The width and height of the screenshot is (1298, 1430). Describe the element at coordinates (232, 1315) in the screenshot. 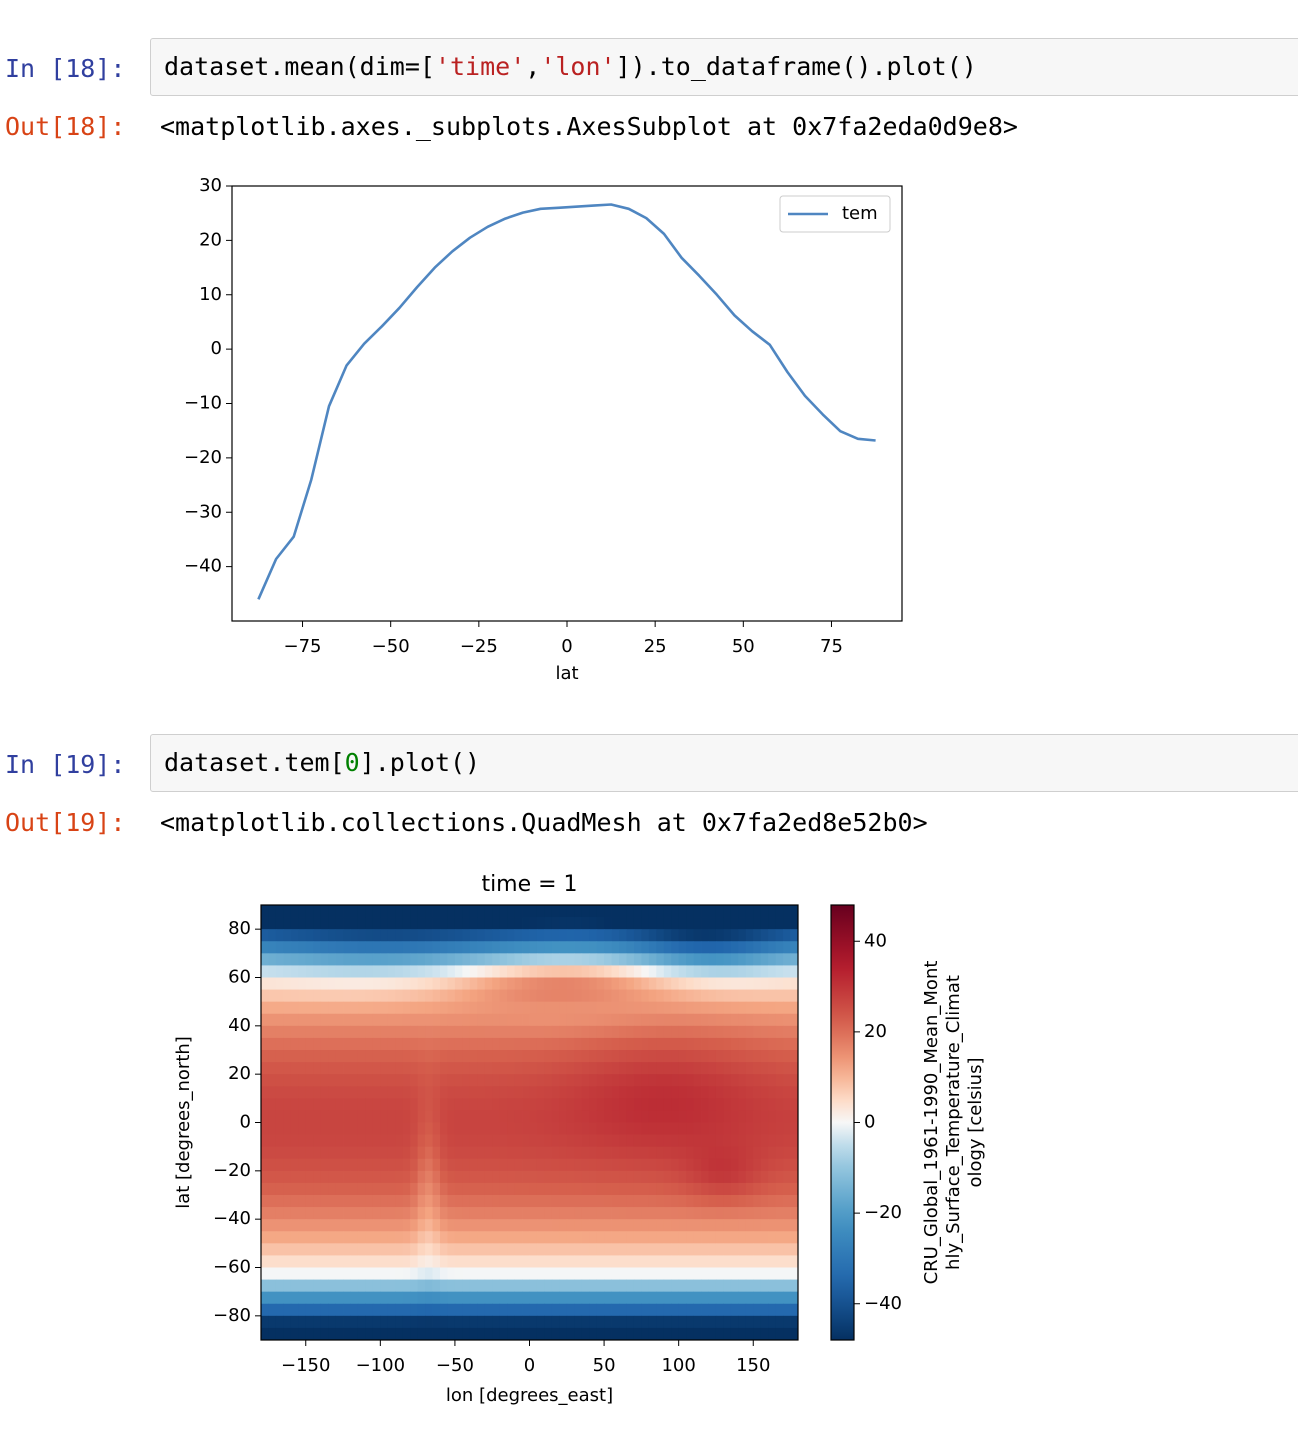

I see `y-tick-label: −80` at that location.